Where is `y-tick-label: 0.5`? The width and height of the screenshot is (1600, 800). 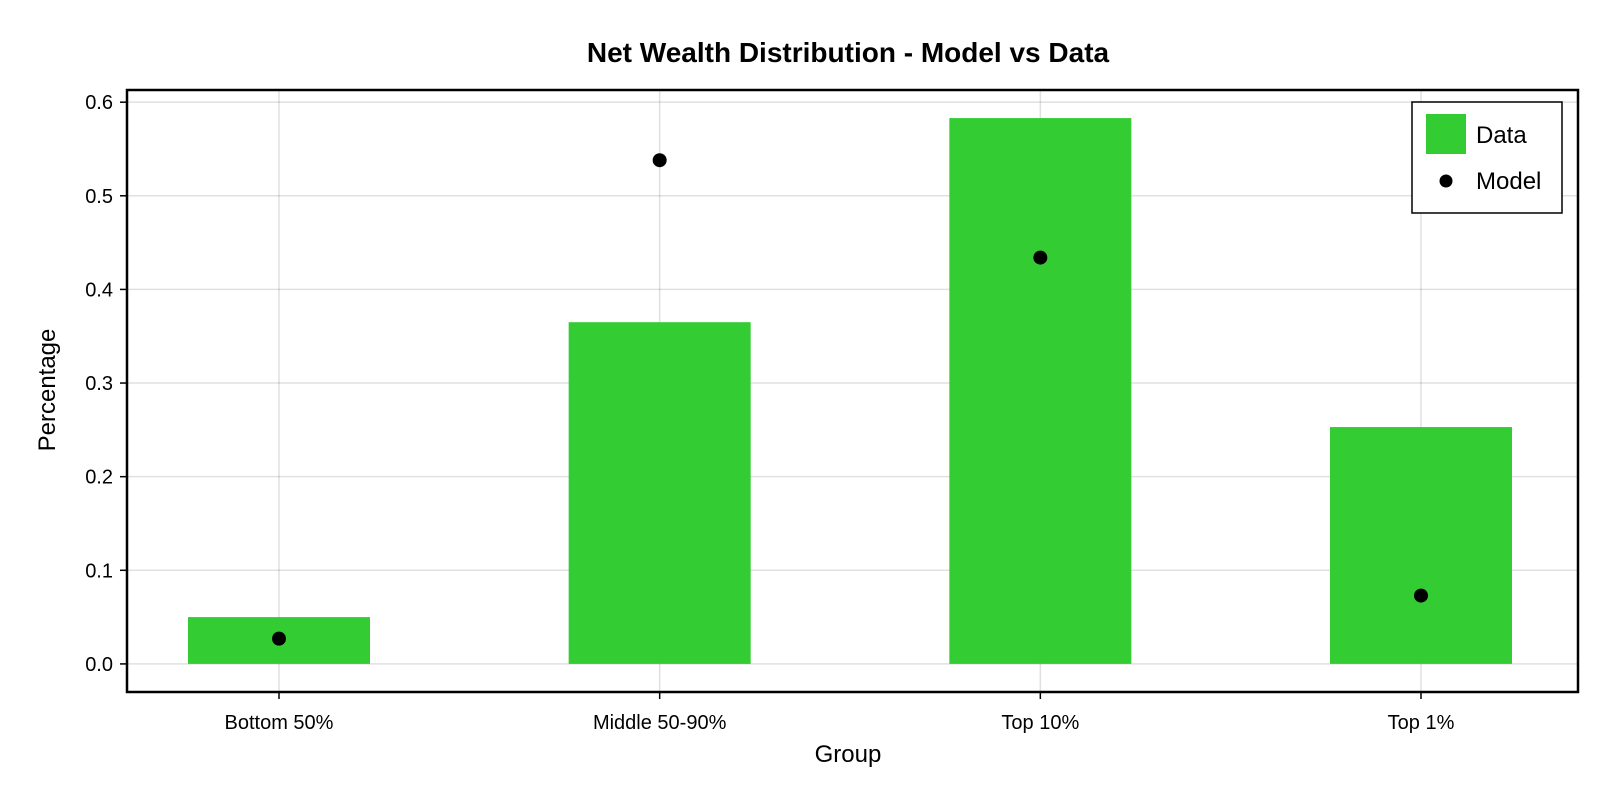 y-tick-label: 0.5 is located at coordinates (99, 197).